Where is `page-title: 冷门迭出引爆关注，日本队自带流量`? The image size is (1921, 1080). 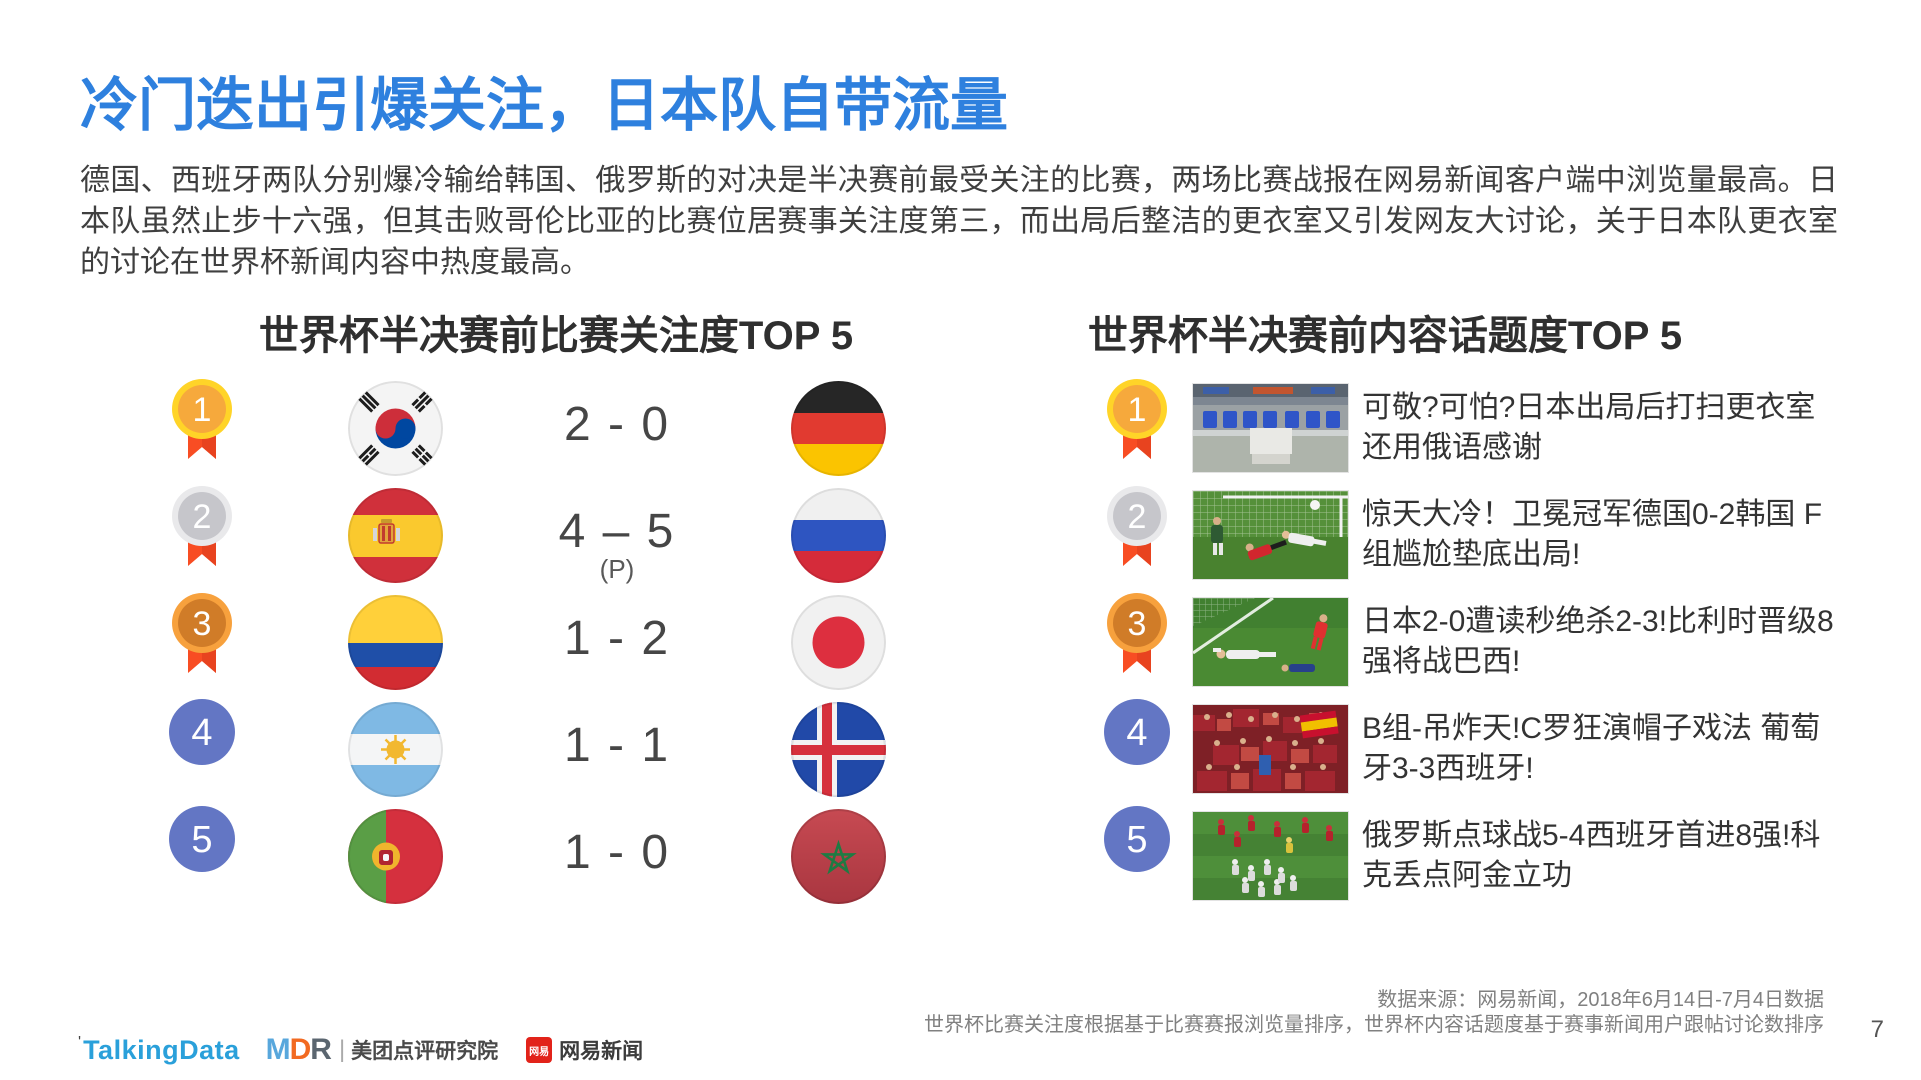 page-title: 冷门迭出引爆关注，日本队自带流量 is located at coordinates (544, 105).